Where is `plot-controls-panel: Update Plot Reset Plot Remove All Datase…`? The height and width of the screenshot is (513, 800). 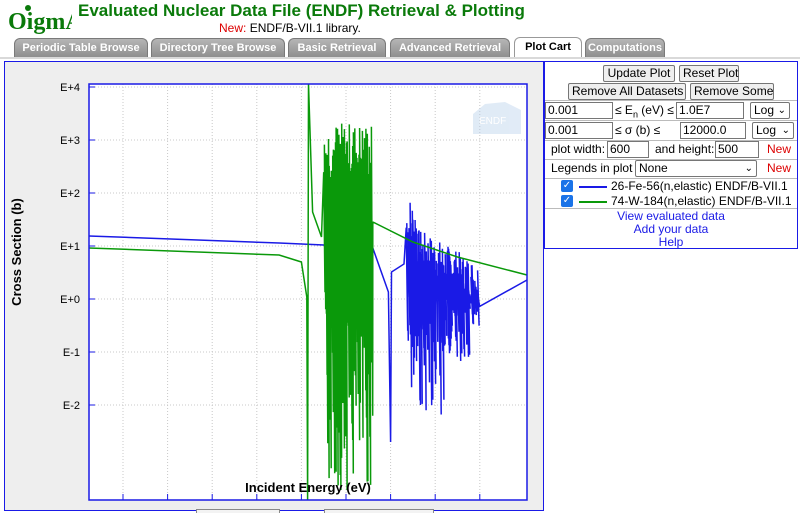 plot-controls-panel: Update Plot Reset Plot Remove All Datase… is located at coordinates (671, 155).